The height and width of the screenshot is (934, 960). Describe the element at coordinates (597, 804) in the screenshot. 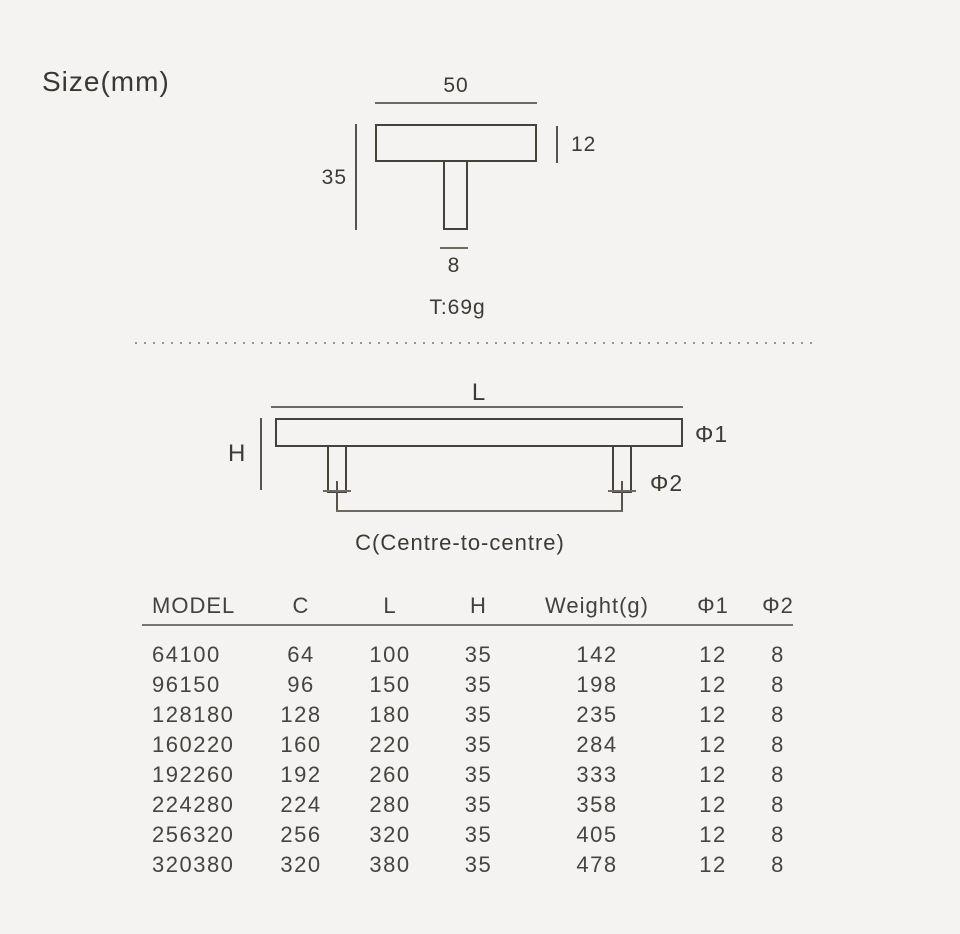

I see `cell-weight: 358` at that location.